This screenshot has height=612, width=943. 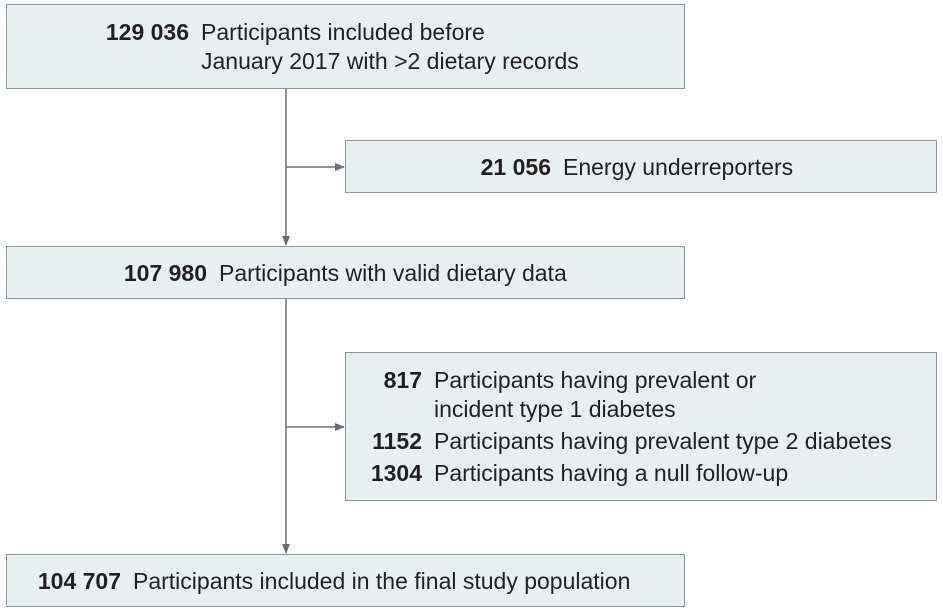 I want to click on exclusion2-item-label-line1: Participants having prevalent or, so click(x=595, y=380).